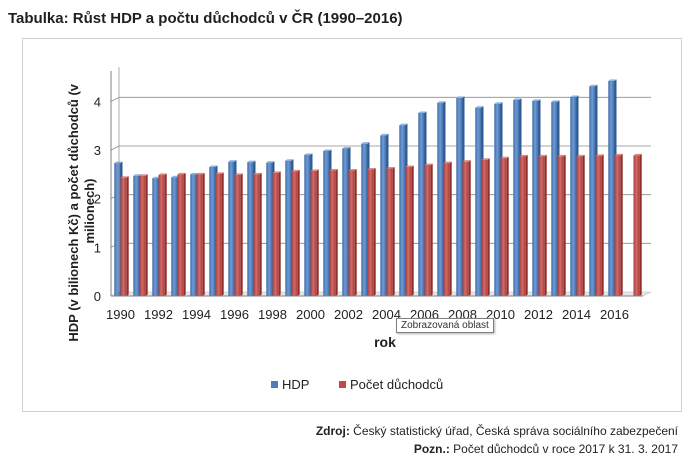  I want to click on y-tick-label: 3, so click(97, 150).